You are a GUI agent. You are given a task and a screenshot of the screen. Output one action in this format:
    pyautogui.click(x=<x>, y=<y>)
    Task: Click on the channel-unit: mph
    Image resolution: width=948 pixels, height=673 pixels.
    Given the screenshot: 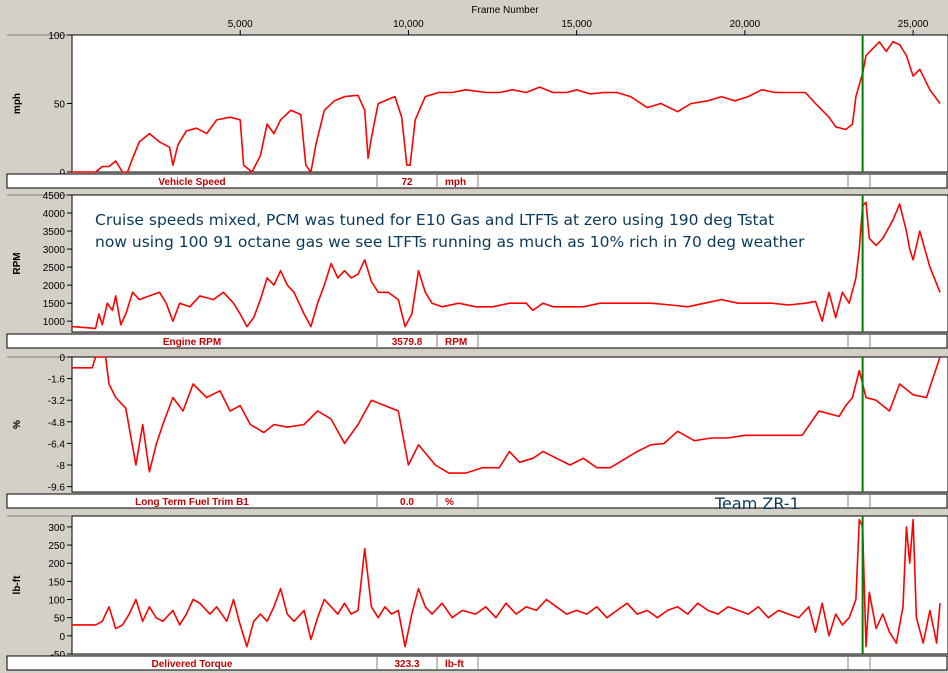 What is the action you would take?
    pyautogui.click(x=455, y=182)
    